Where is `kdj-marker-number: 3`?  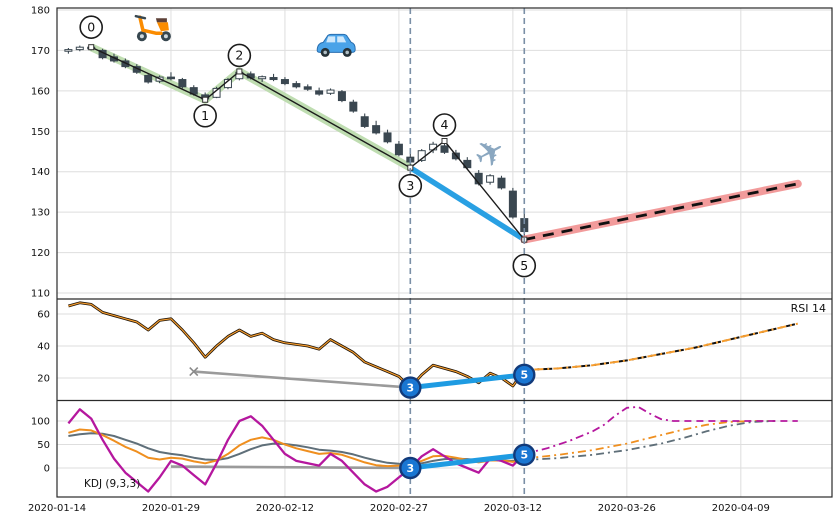
kdj-marker-number: 3 is located at coordinates (410, 468).